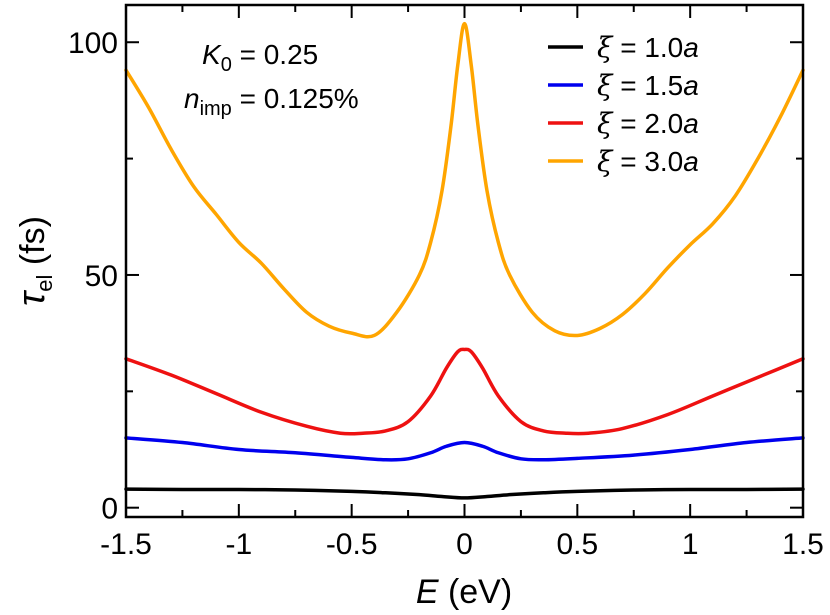  I want to click on x-axis-label-space, so click(443, 592).